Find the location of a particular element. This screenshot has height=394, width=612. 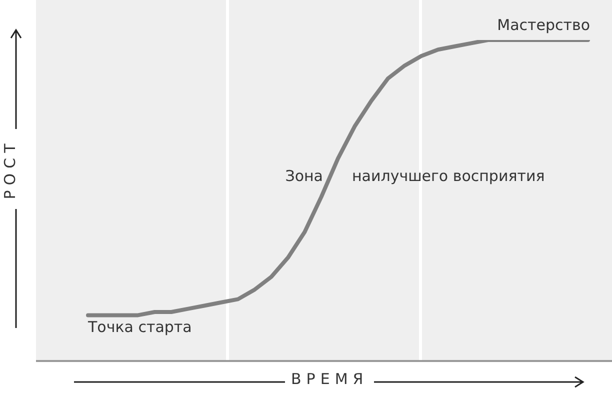

x-axis-title: ВРЕМЯ is located at coordinates (329, 379).